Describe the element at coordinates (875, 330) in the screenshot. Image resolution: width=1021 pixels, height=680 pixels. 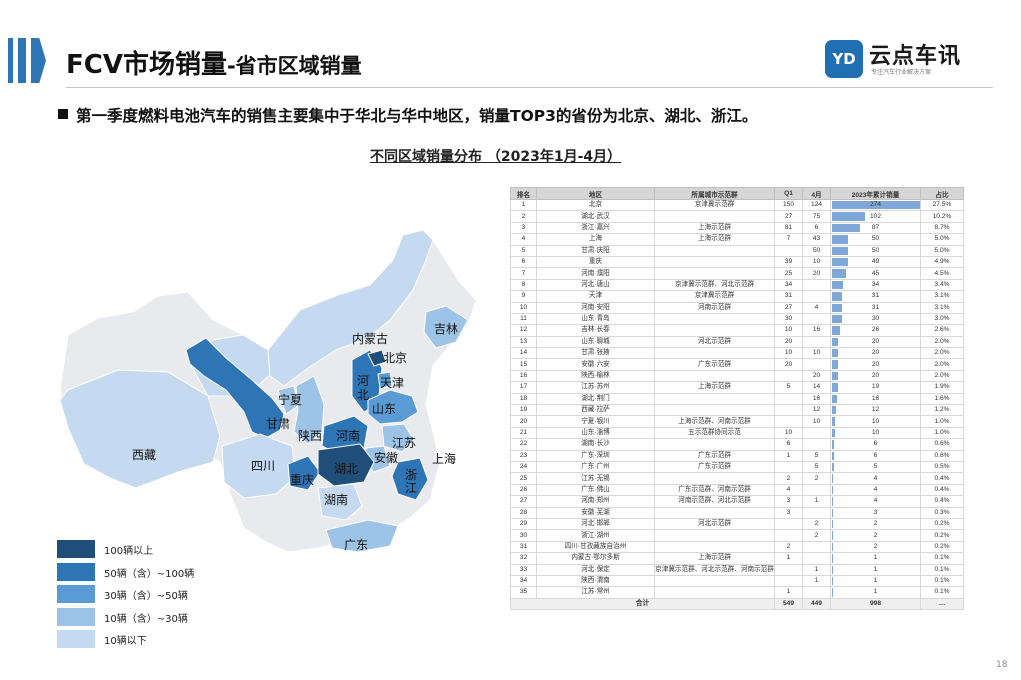
I see `cumulative-sales-value: 26` at that location.